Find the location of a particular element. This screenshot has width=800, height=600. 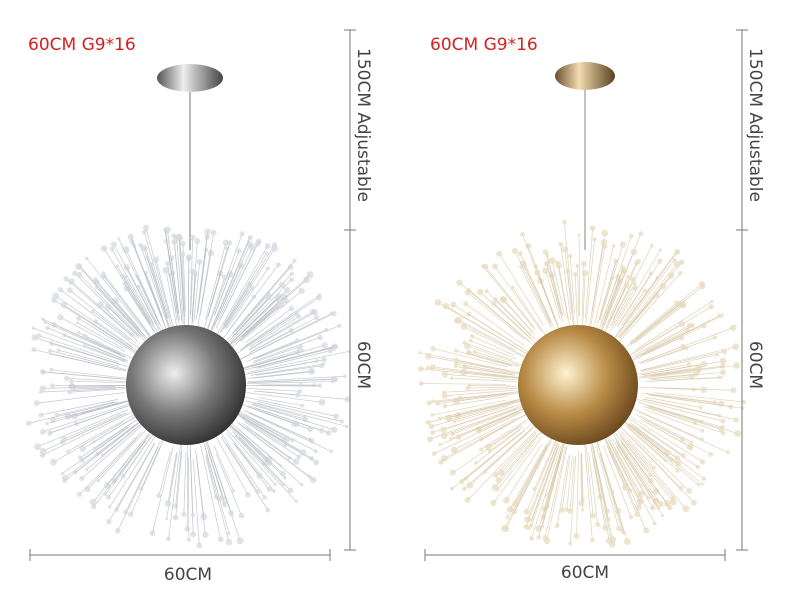

diameter-label: 60CM is located at coordinates (363, 365).